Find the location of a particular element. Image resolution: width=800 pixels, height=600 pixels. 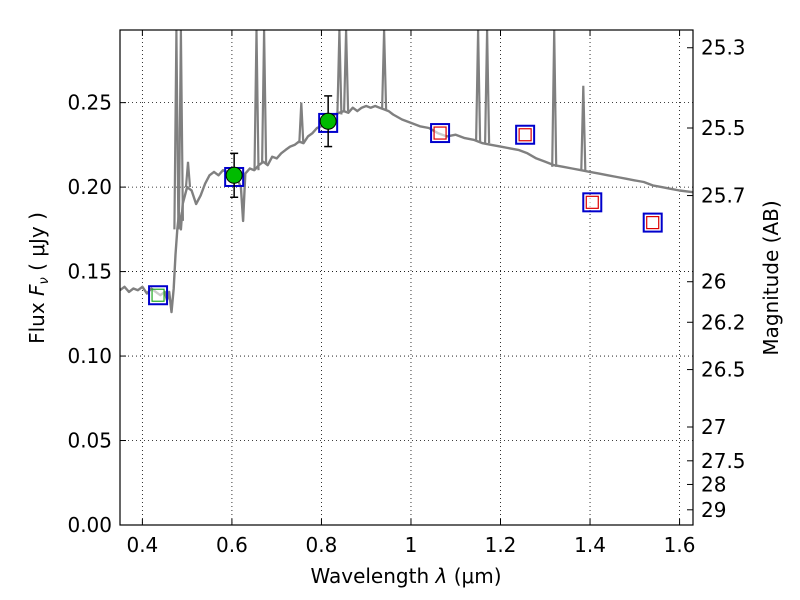

y2-tick-label: 26.5 is located at coordinates (723, 370).